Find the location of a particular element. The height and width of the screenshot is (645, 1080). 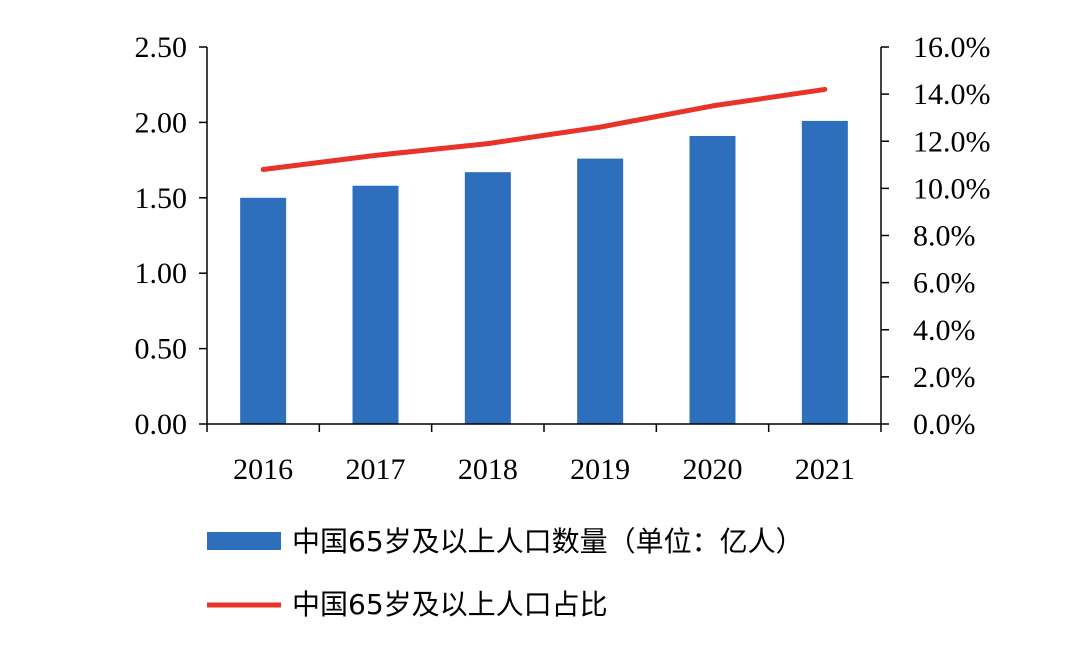

y-right-tick-label: 8.0% is located at coordinates (944, 236).